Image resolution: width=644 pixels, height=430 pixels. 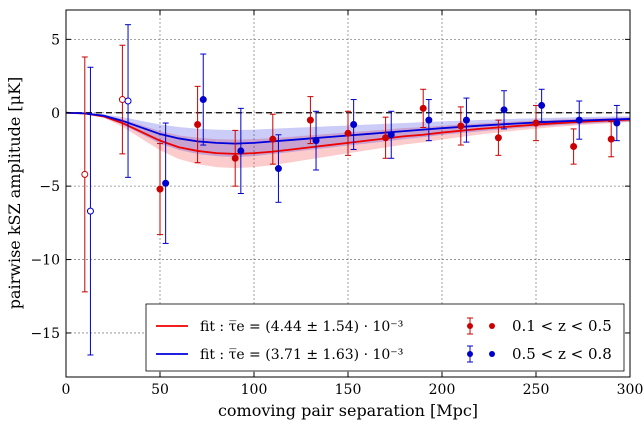 I want to click on y-tick-label: −15, so click(x=45, y=334).